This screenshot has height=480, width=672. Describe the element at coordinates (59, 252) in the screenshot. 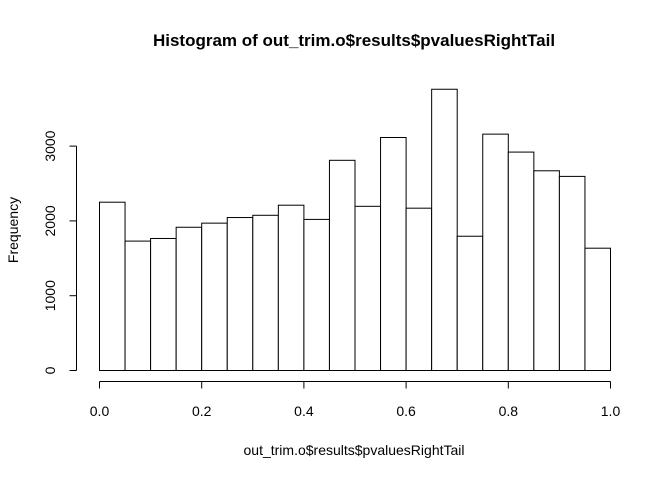

I see `y-axis: 0 1000 2000 3000` at that location.